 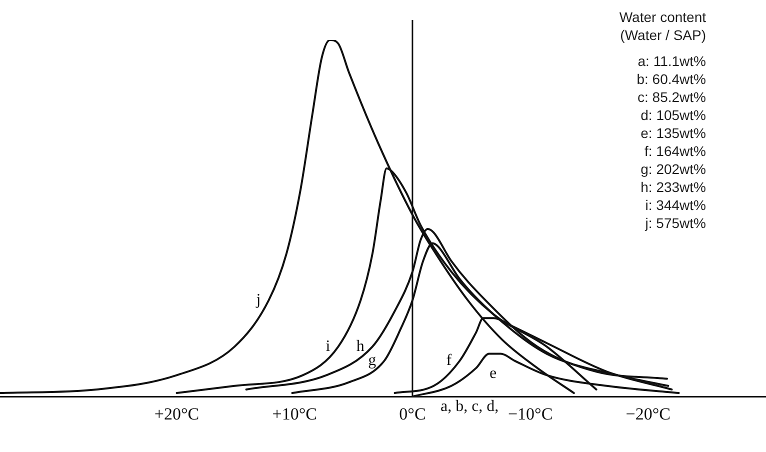 I want to click on annotation: a: 11.1wt%, so click(x=671, y=61).